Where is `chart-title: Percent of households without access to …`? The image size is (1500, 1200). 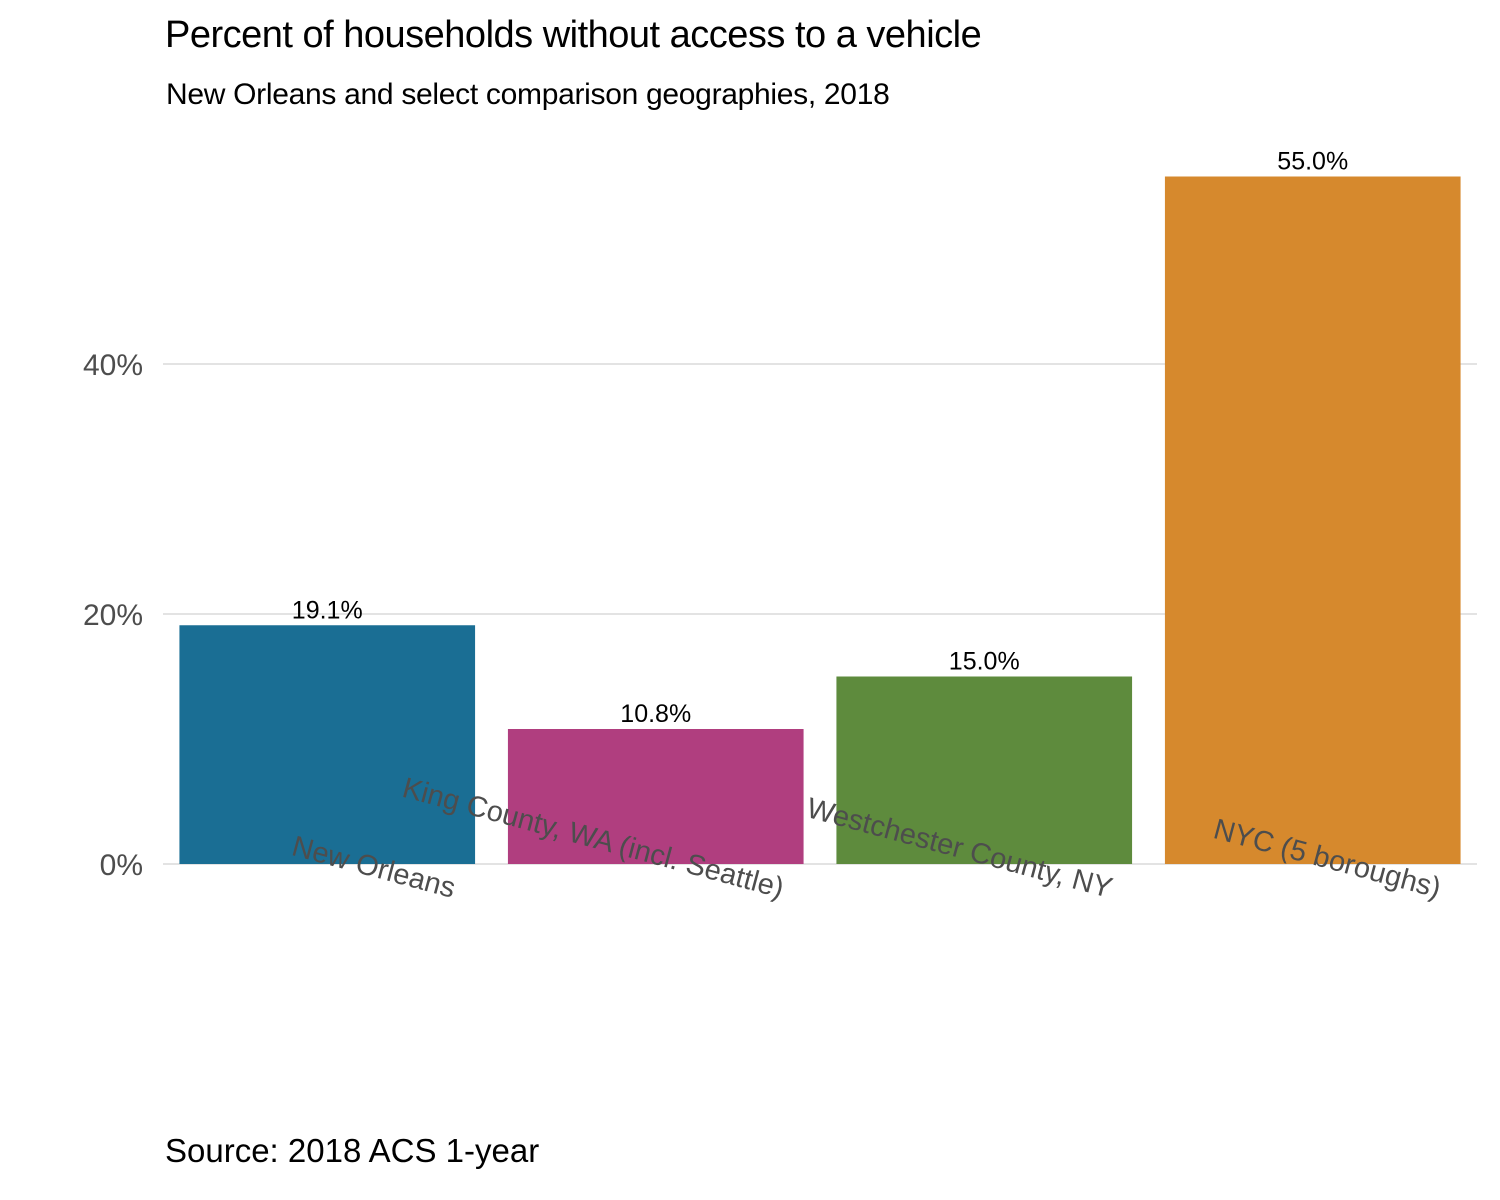 chart-title: Percent of households without access to … is located at coordinates (573, 35).